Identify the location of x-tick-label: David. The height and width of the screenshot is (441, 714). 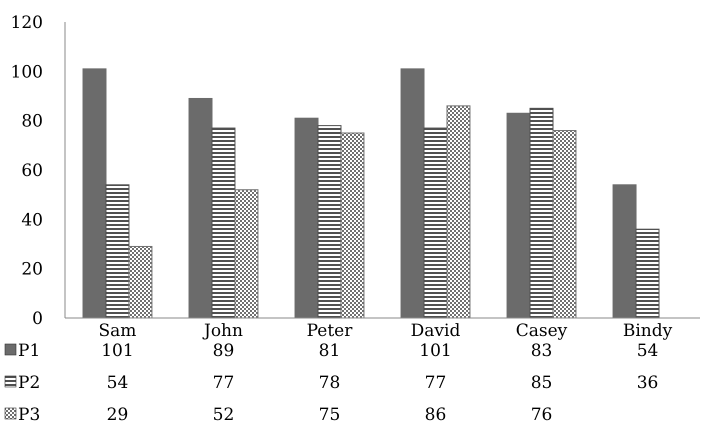
(435, 331).